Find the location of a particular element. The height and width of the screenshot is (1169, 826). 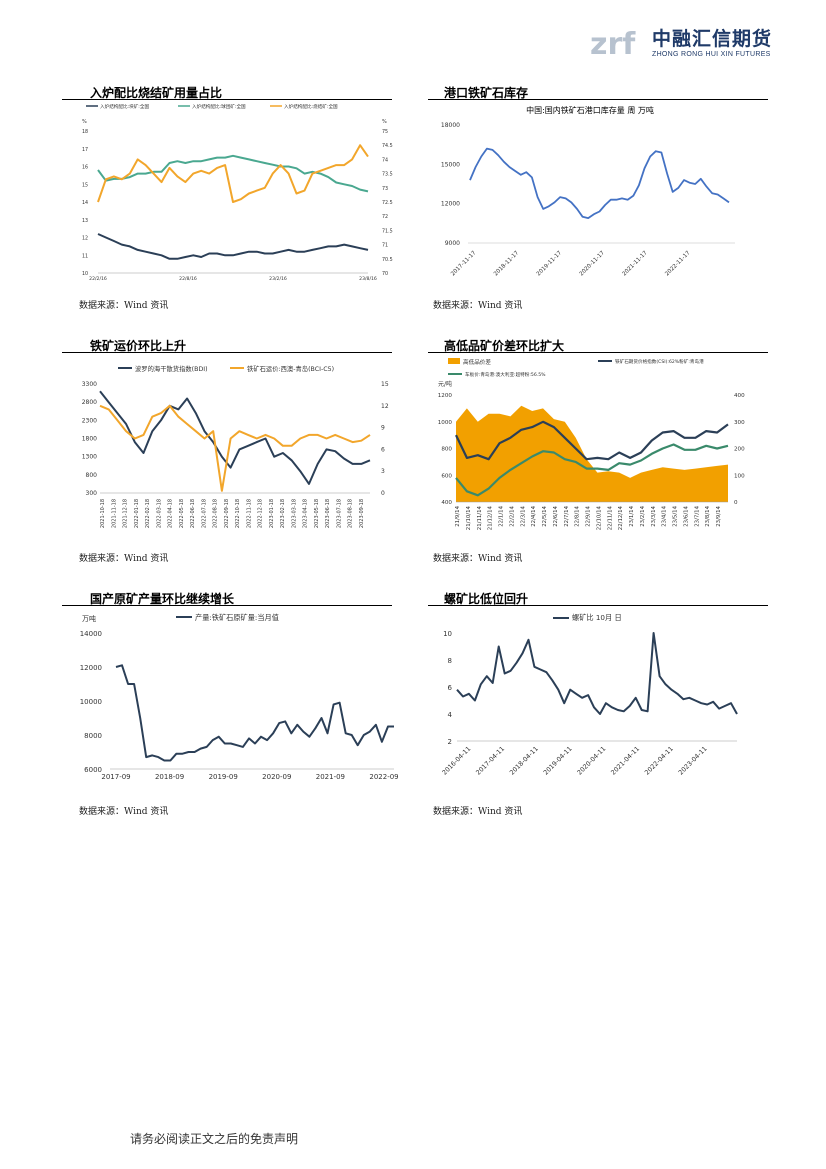

x-tick-label: 2019-11-17 is located at coordinates (550, 264).